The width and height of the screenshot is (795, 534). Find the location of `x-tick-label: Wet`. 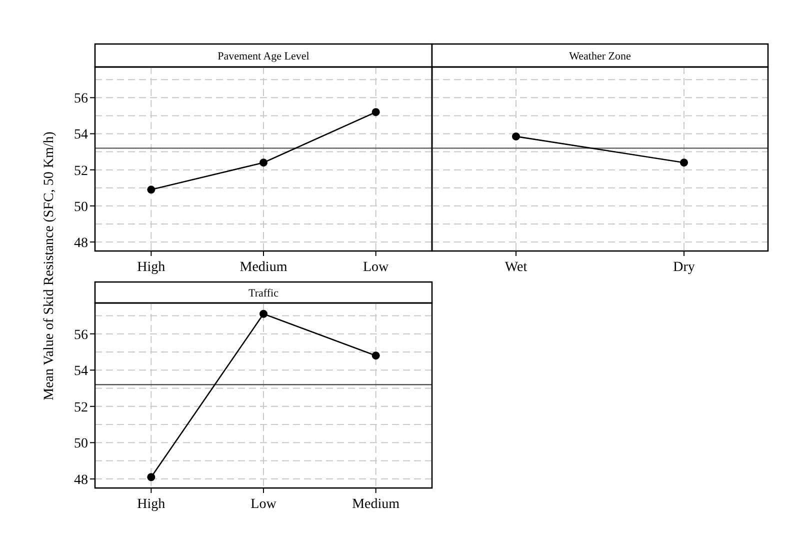

x-tick-label: Wet is located at coordinates (516, 267).